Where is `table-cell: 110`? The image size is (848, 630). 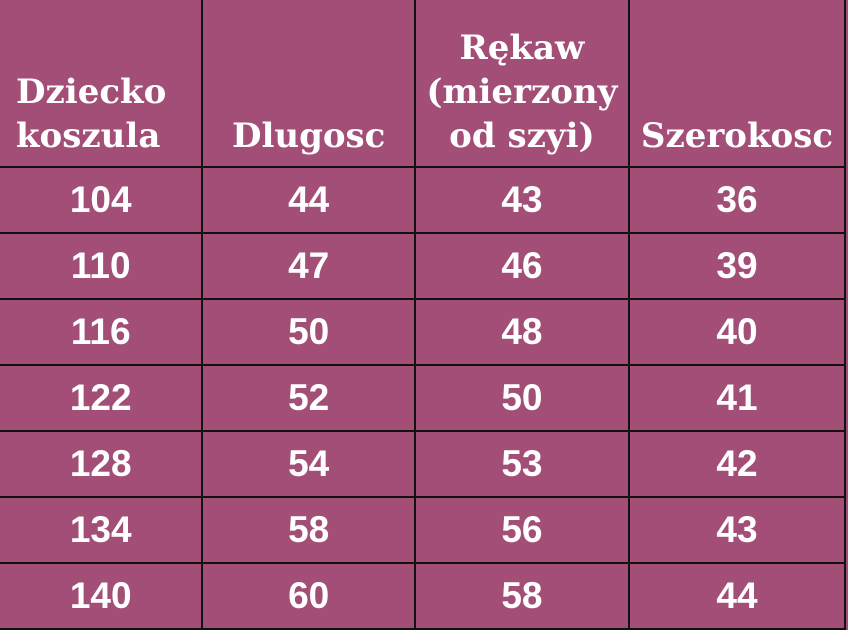 table-cell: 110 is located at coordinates (102, 266).